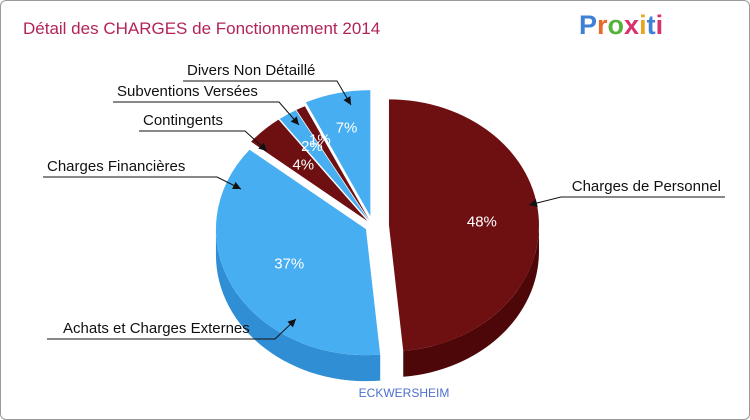 The width and height of the screenshot is (750, 420). I want to click on pie-percent-label: 4%, so click(303, 165).